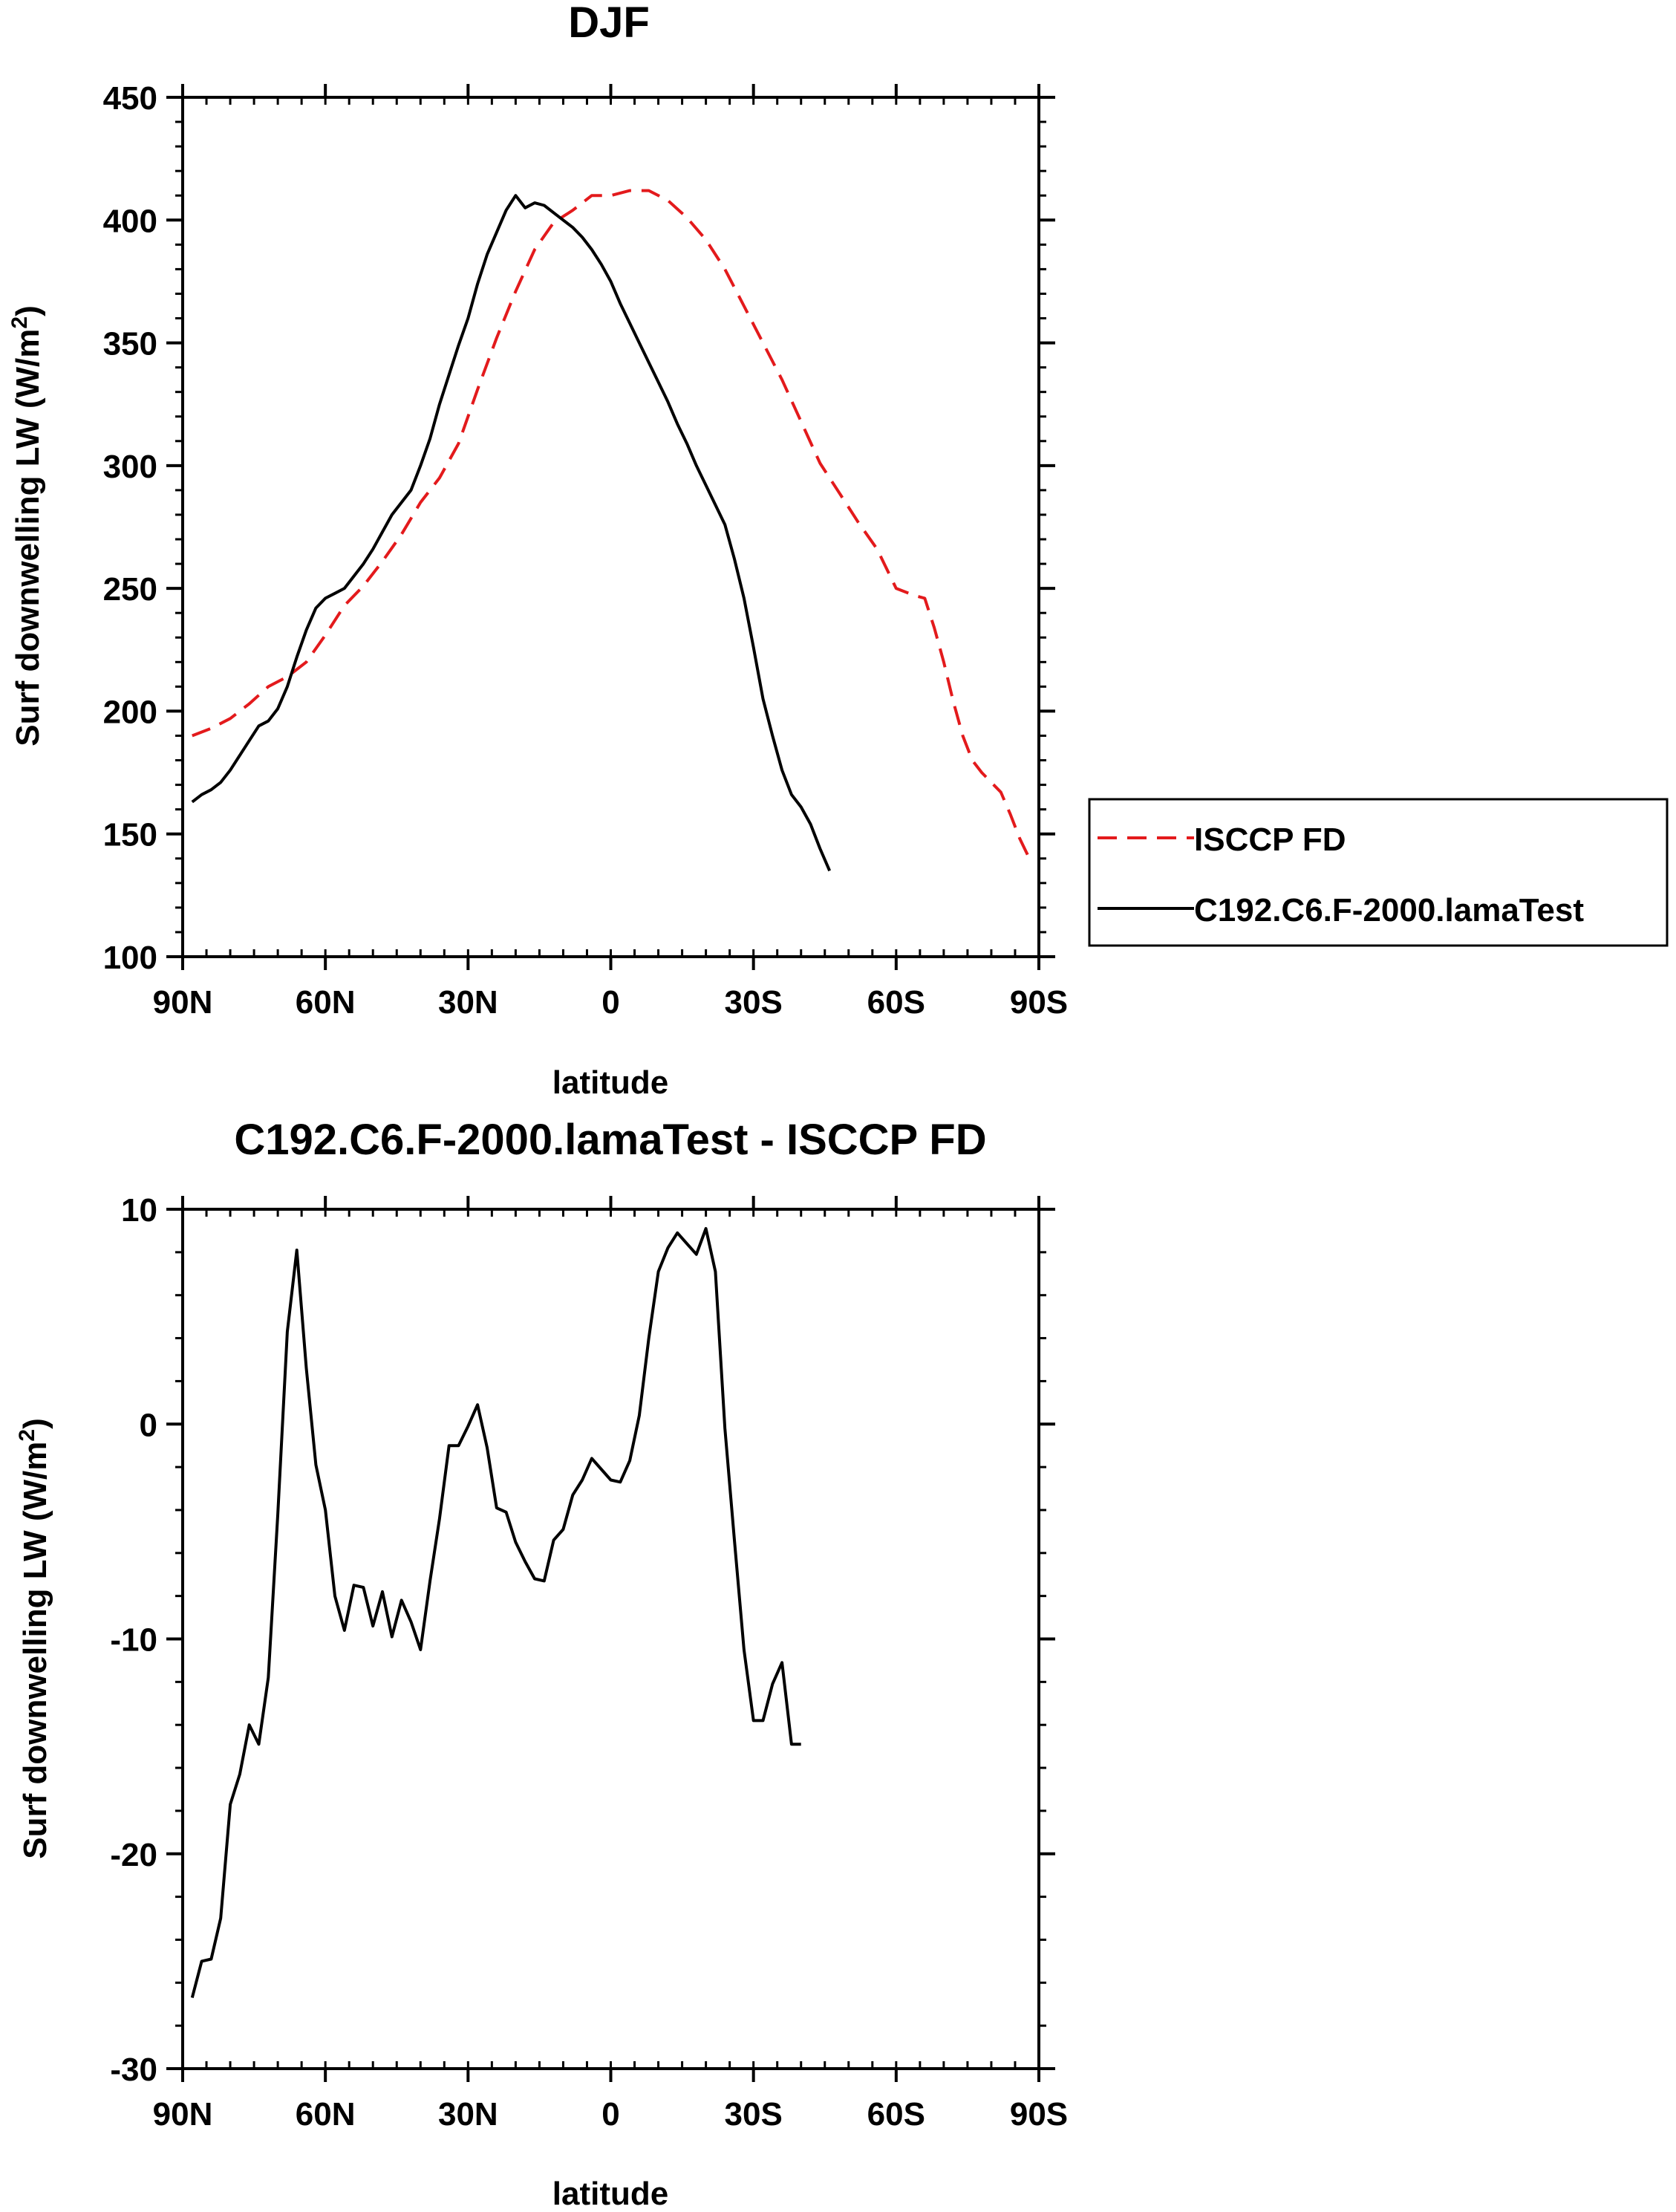 The height and width of the screenshot is (2212, 1676). What do you see at coordinates (609, 24) in the screenshot?
I see `top-chart-title: DJF` at bounding box center [609, 24].